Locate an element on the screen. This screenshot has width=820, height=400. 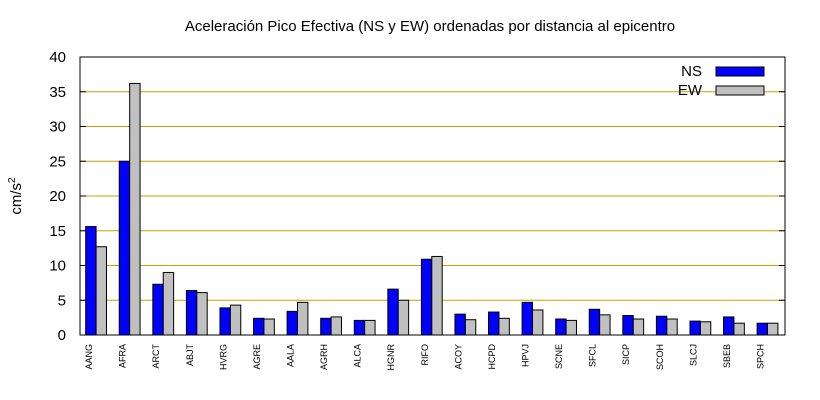
y-tick-label: 5 is located at coordinates (62, 300).